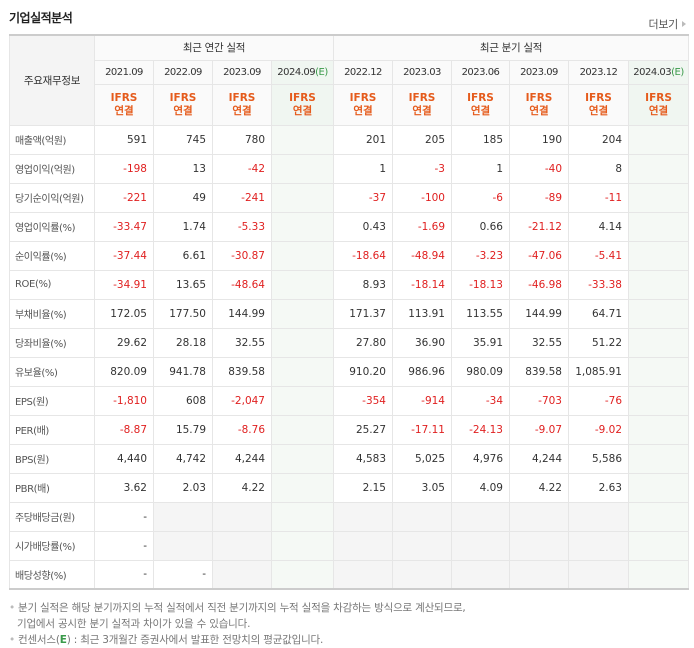 This screenshot has width=694, height=648. What do you see at coordinates (124, 139) in the screenshot?
I see `value-cell: 591` at bounding box center [124, 139].